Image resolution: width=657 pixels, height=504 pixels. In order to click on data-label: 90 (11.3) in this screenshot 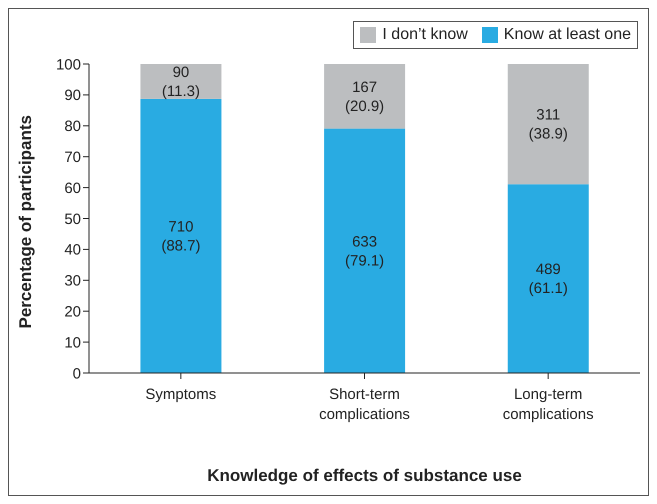, I will do `click(181, 82)`.